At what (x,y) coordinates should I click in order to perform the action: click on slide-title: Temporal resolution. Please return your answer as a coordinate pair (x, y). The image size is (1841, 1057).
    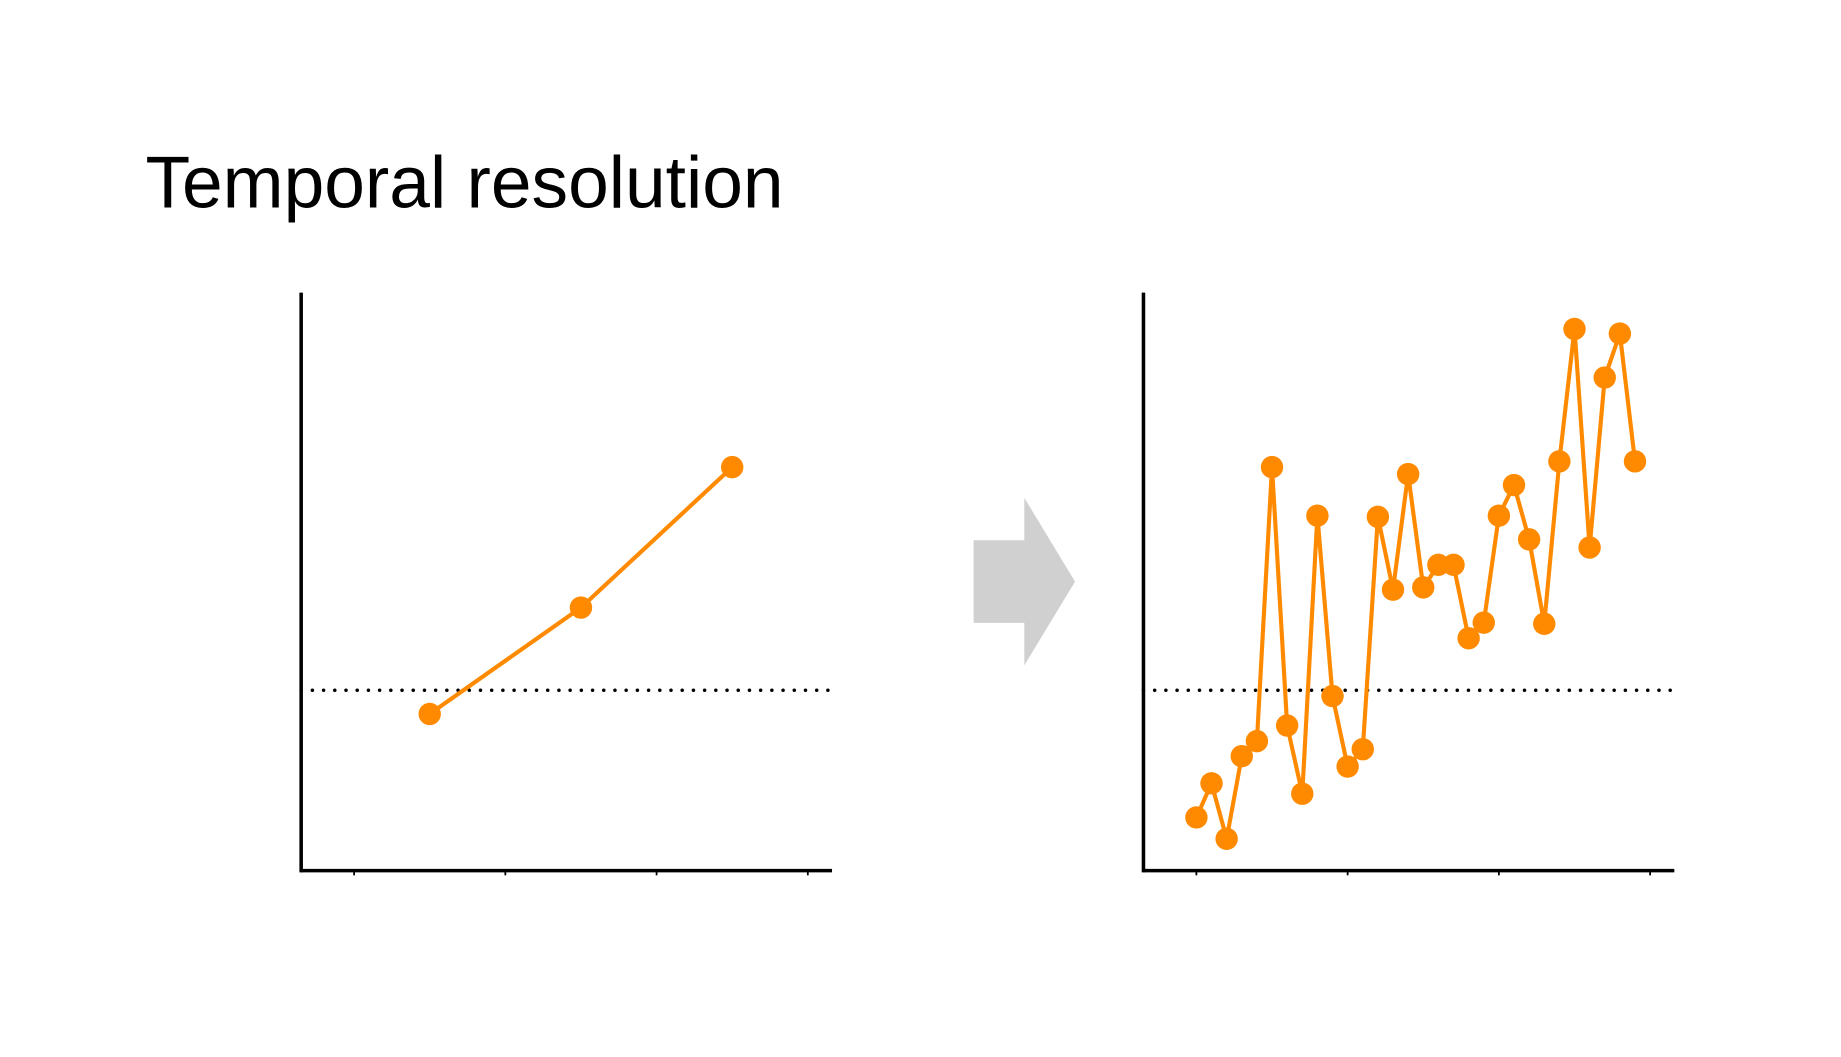
    Looking at the image, I should click on (464, 183).